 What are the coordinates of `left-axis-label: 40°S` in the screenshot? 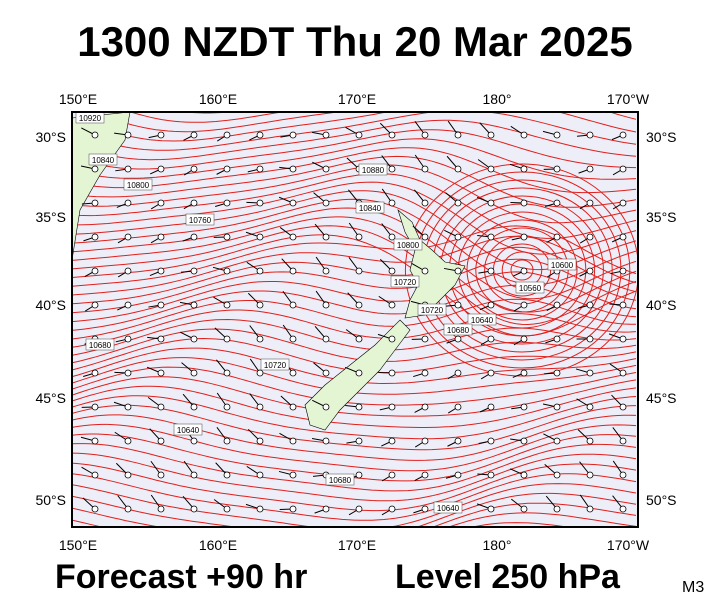 It's located at (50, 305).